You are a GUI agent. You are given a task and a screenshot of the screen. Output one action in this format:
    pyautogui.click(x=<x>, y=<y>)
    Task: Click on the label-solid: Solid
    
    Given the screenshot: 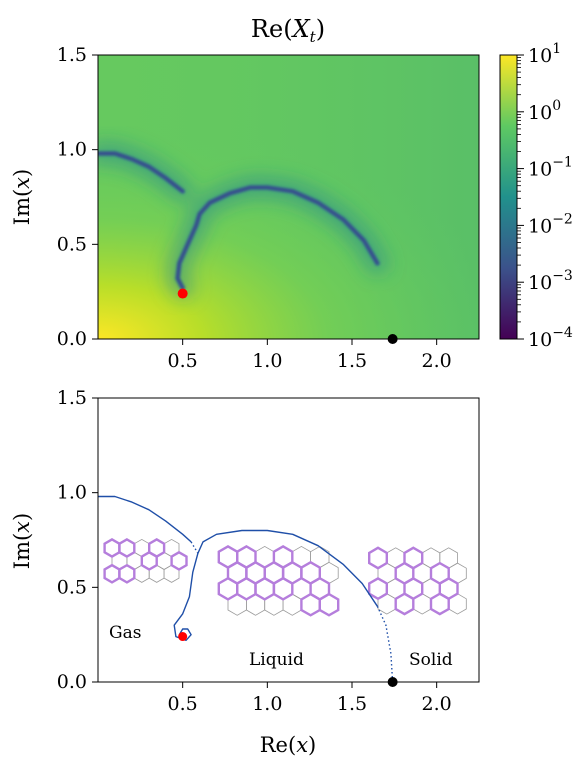 What is the action you would take?
    pyautogui.click(x=431, y=660)
    